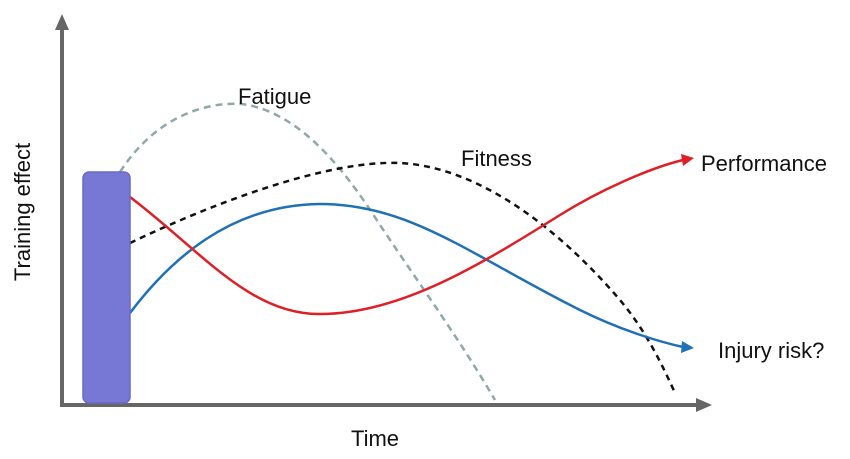 The image size is (850, 459). What do you see at coordinates (496, 158) in the screenshot?
I see `fitness-label: Fitness` at bounding box center [496, 158].